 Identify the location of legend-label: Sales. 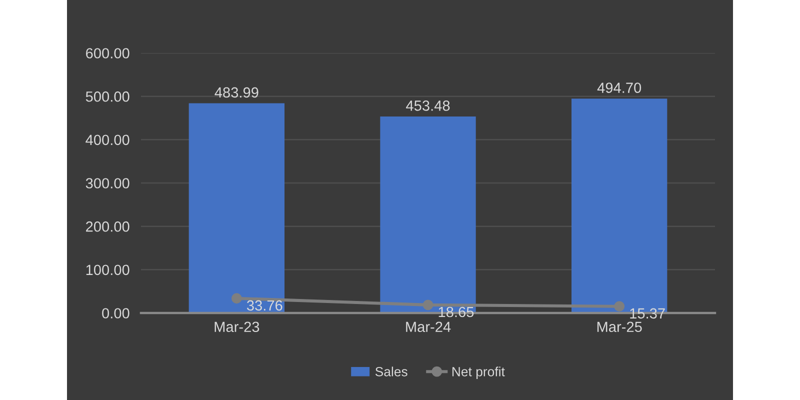
(391, 371).